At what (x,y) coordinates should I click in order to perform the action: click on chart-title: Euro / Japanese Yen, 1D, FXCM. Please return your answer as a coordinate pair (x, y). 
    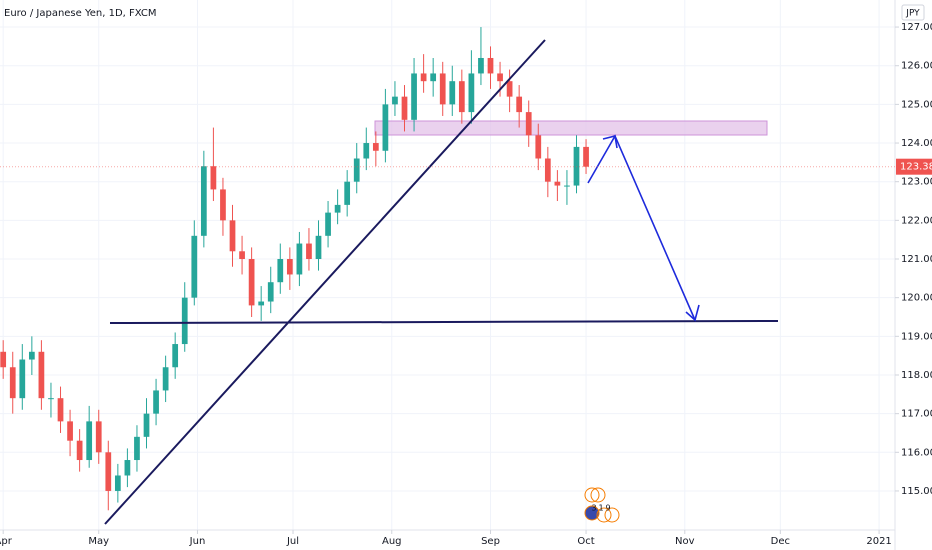
    Looking at the image, I should click on (80, 13).